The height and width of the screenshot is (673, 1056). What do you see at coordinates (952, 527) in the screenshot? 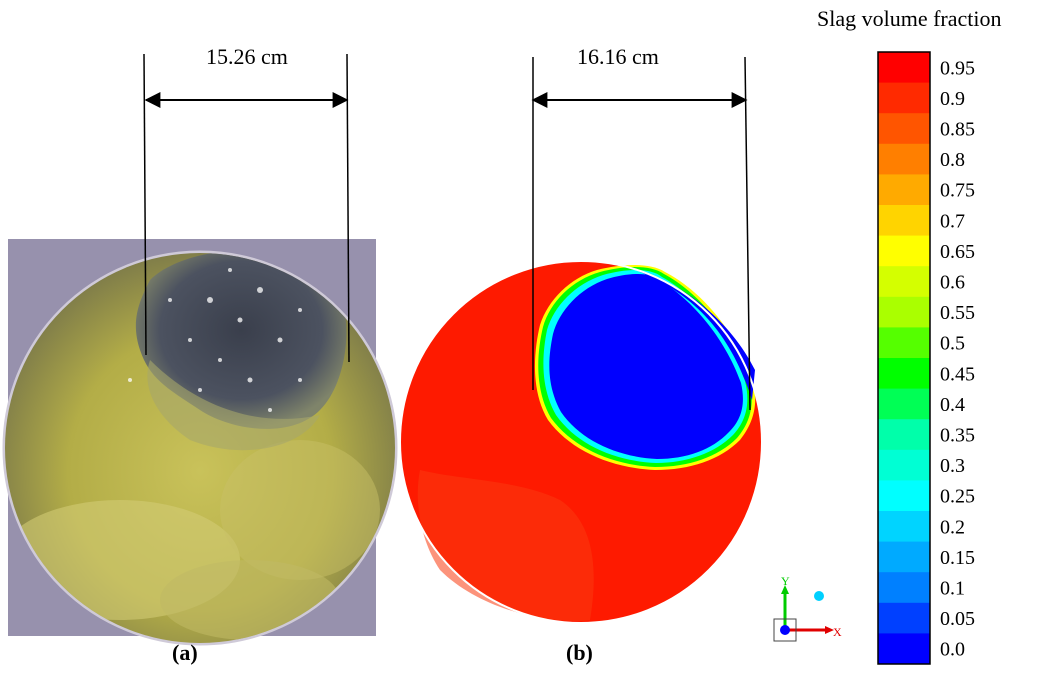
I see `colorbar-tick-label: 0.2` at bounding box center [952, 527].